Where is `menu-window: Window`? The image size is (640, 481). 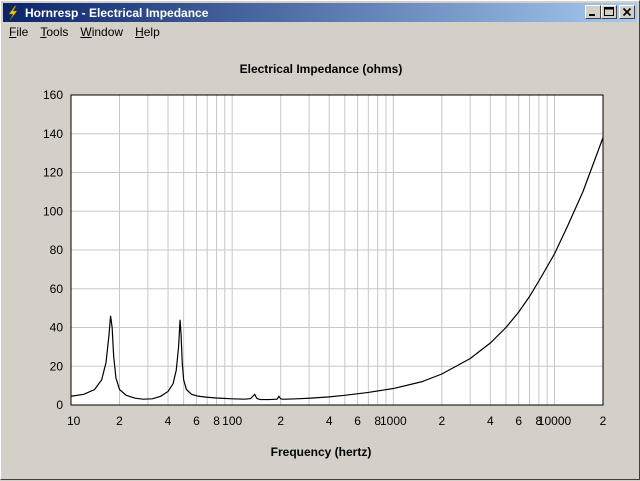
menu-window: Window is located at coordinates (101, 32).